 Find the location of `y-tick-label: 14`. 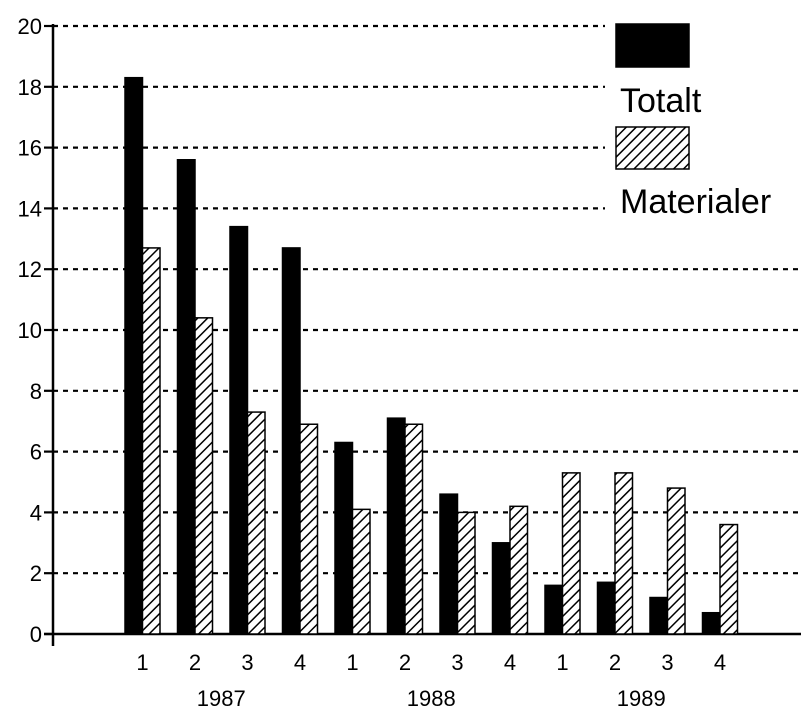

y-tick-label: 14 is located at coordinates (30, 208).